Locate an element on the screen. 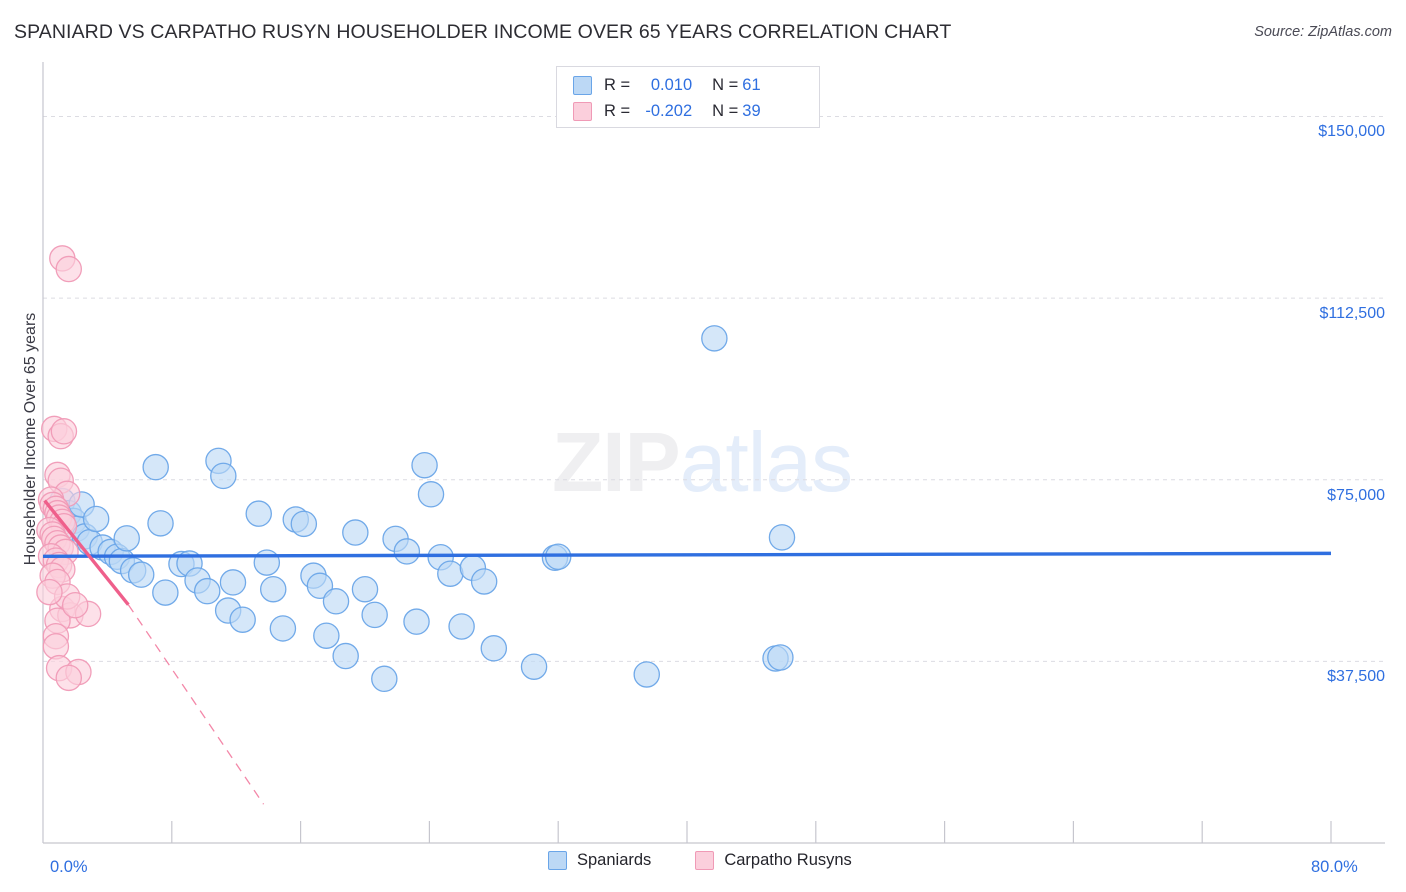 The width and height of the screenshot is (1406, 892). correlation-row-spaniards: R = 0.010 N = 61 is located at coordinates (688, 85).